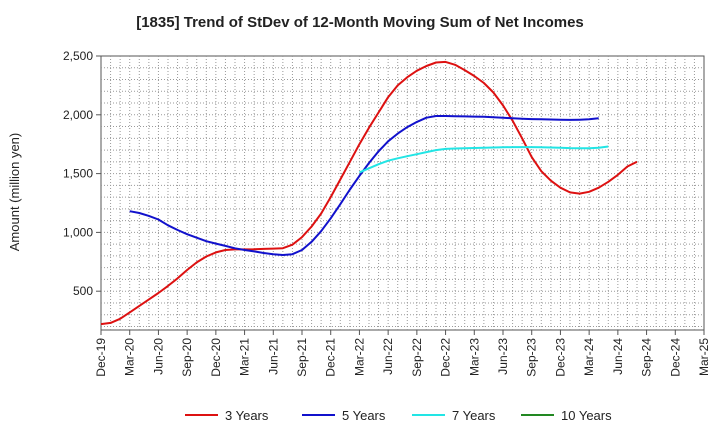 This screenshot has width=720, height=440. What do you see at coordinates (675, 357) in the screenshot?
I see `x-tick-label: Dec-24` at bounding box center [675, 357].